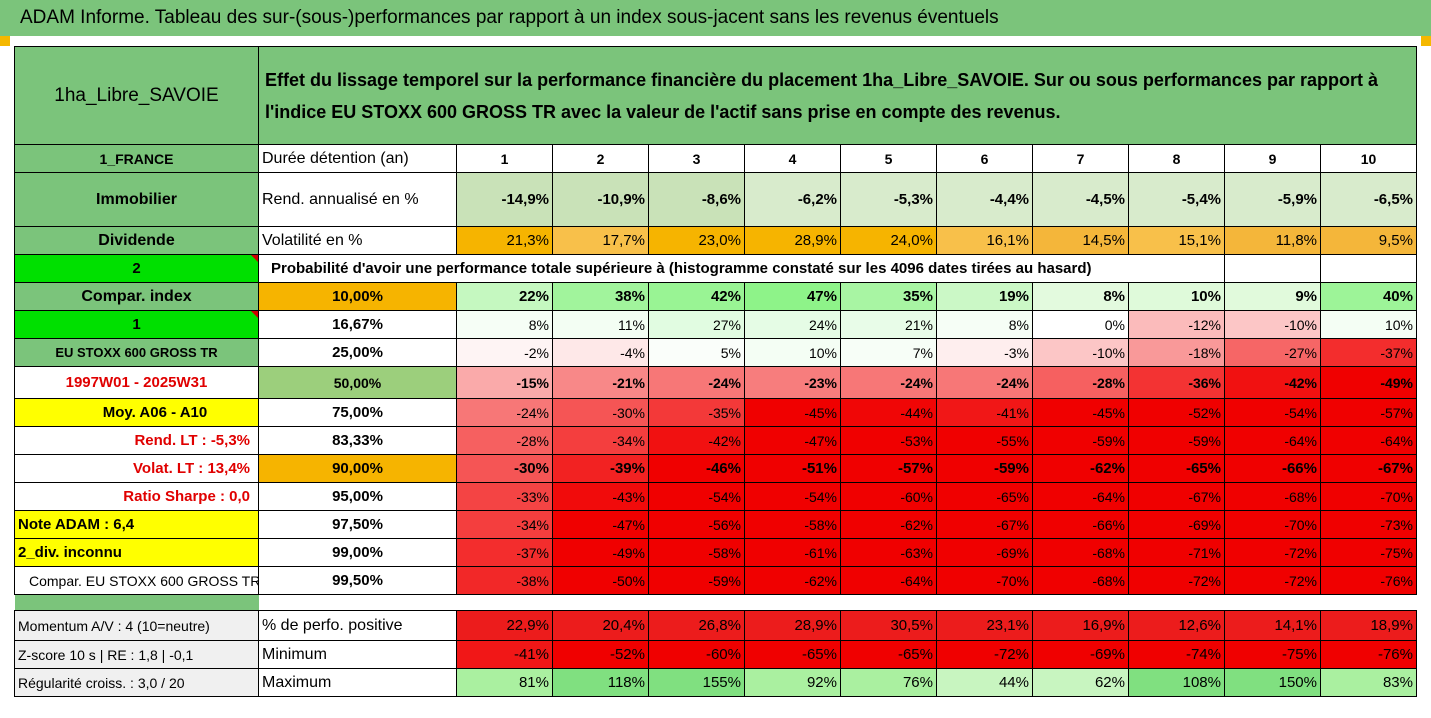 The width and height of the screenshot is (1431, 718). I want to click on percentile-cell: -72%, so click(1272, 580).